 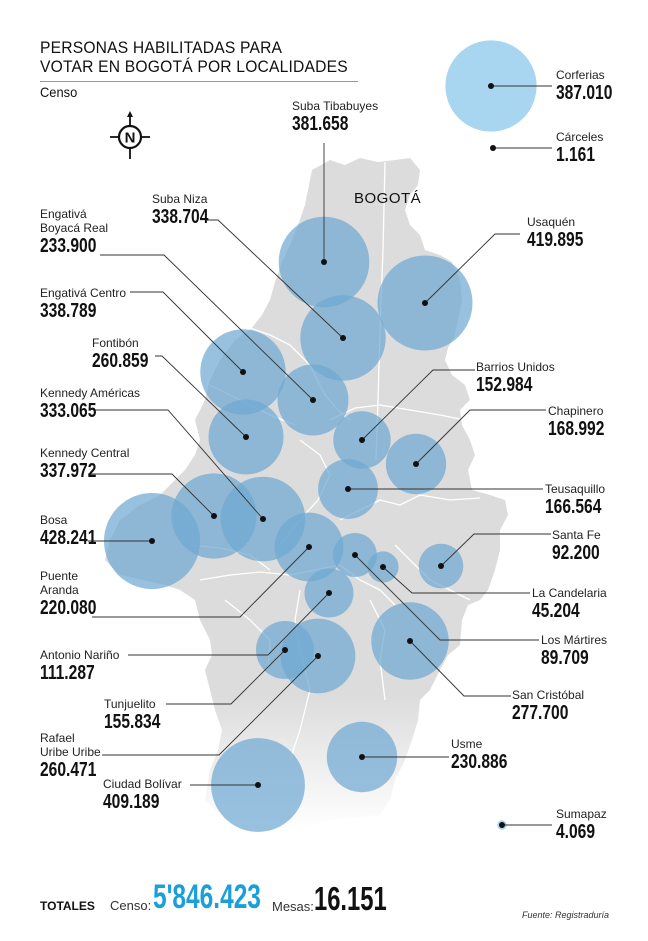 I want to click on label-barrios-unidos: Barrios Unidos 152.984, so click(x=515, y=378).